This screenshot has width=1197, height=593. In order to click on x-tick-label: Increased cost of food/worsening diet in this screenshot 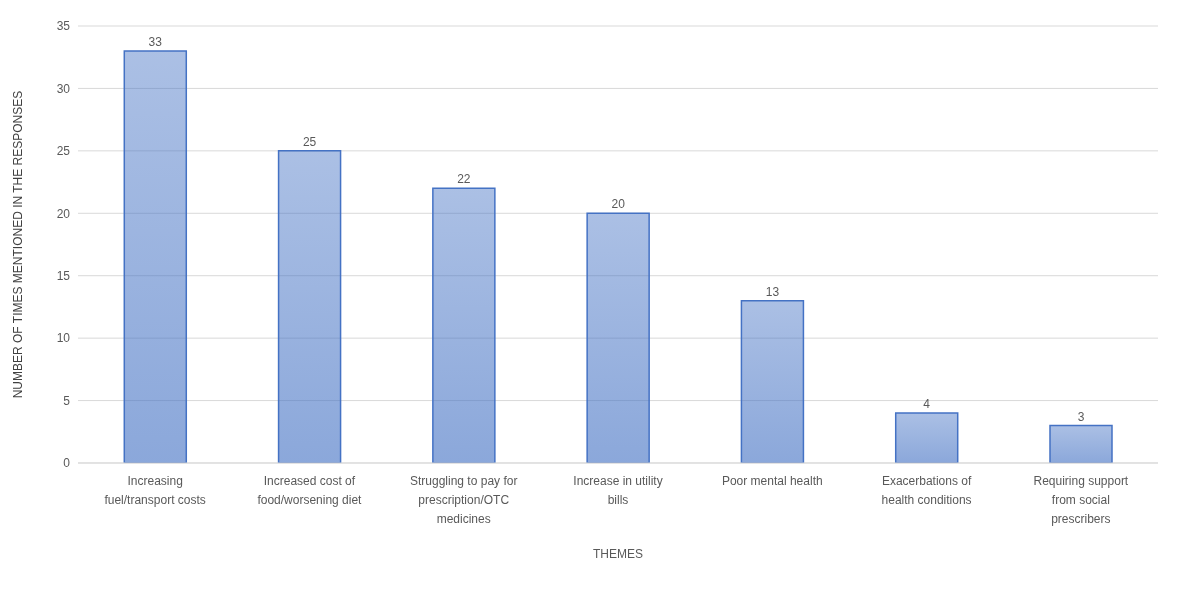, I will do `click(310, 490)`.